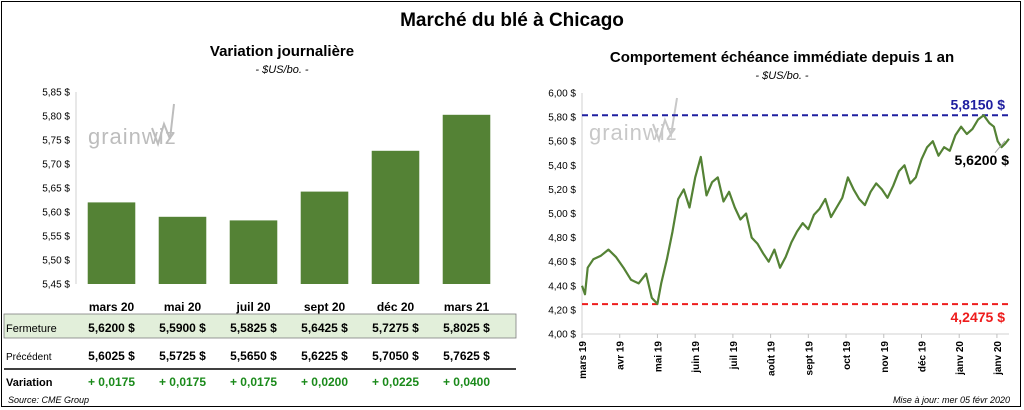 This screenshot has height=410, width=1024. Describe the element at coordinates (324, 382) in the screenshot. I see `table-cell-change: + 0,0200` at that location.